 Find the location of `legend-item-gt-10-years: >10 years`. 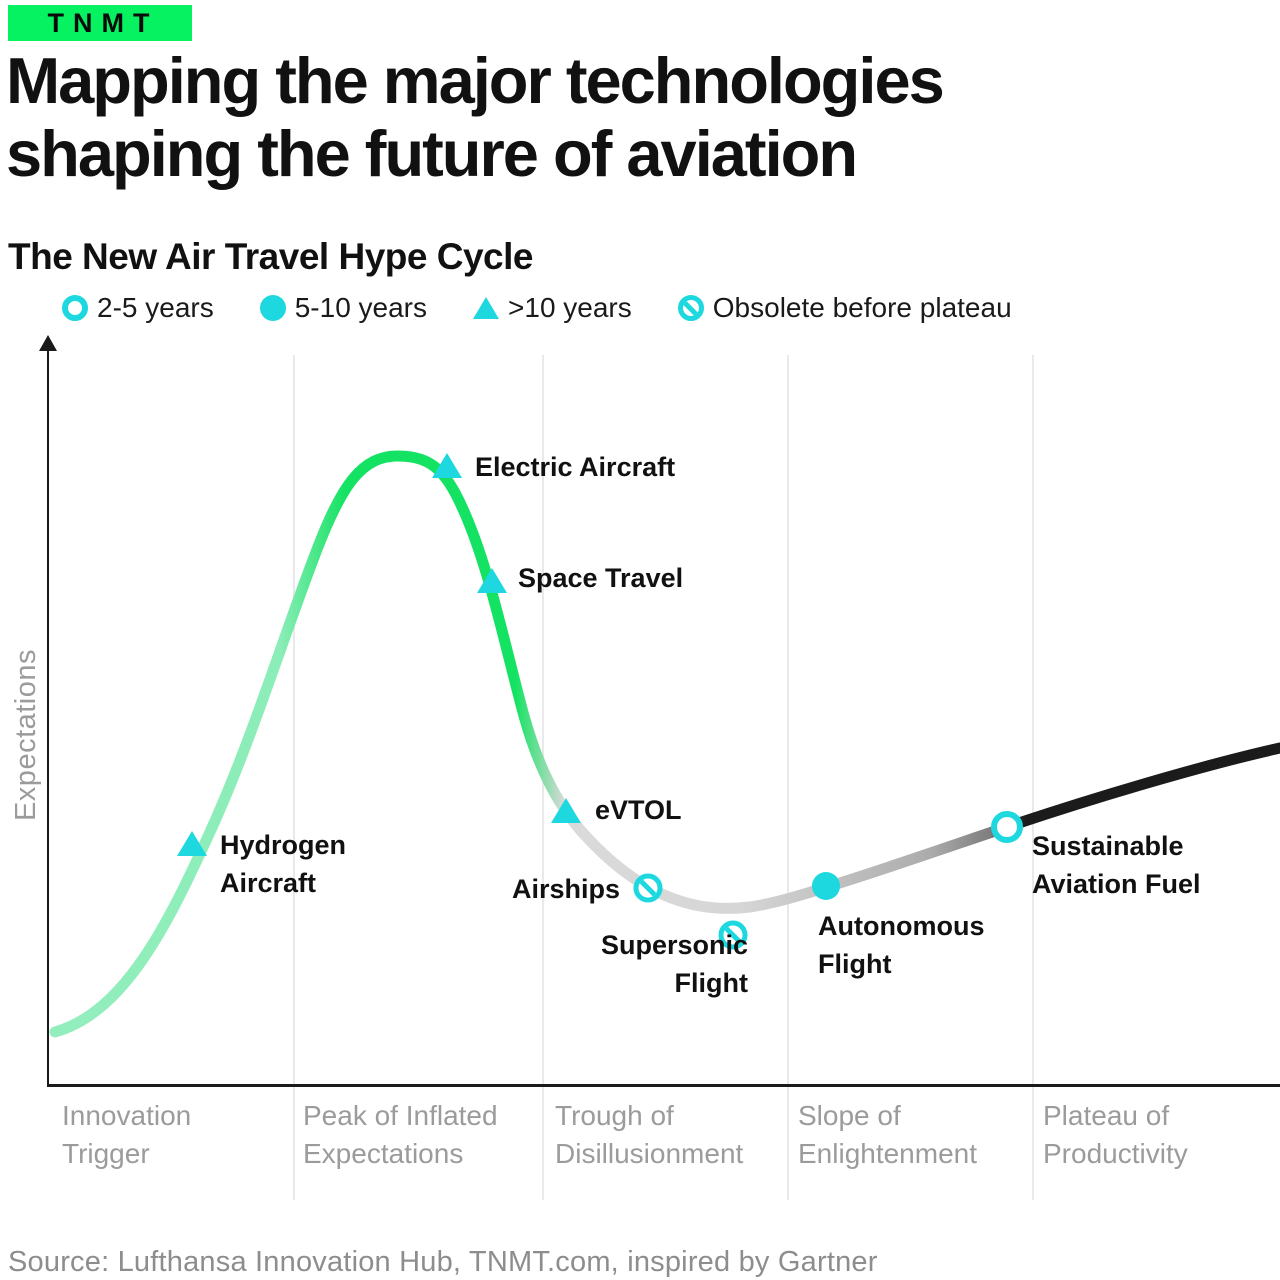

legend-item-gt-10-years: >10 years is located at coordinates (552, 308).